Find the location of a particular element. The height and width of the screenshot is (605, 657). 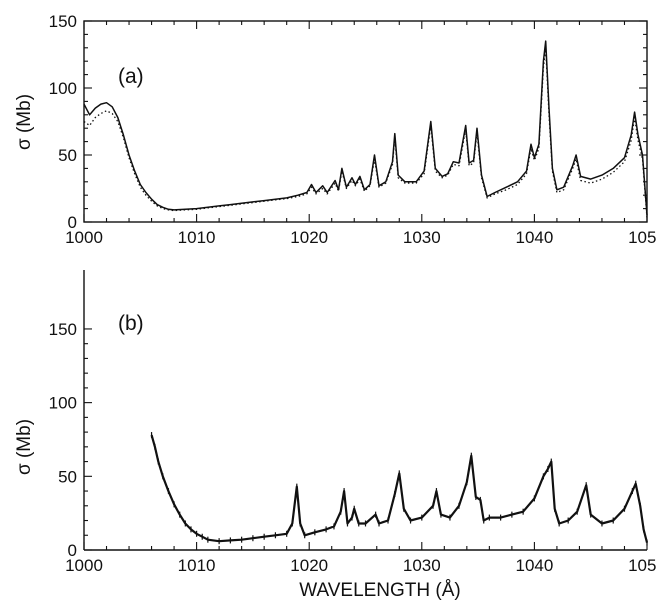

panel-label-a: (a) is located at coordinates (131, 76).